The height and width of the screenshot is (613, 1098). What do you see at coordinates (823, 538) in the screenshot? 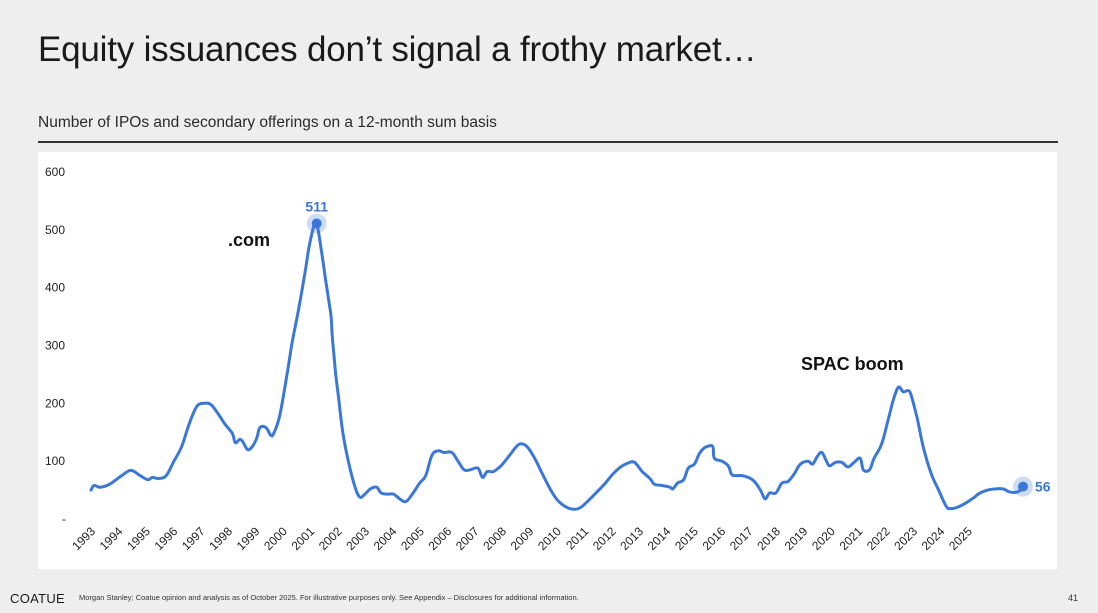
I see `x-tick-label: 2020` at bounding box center [823, 538].